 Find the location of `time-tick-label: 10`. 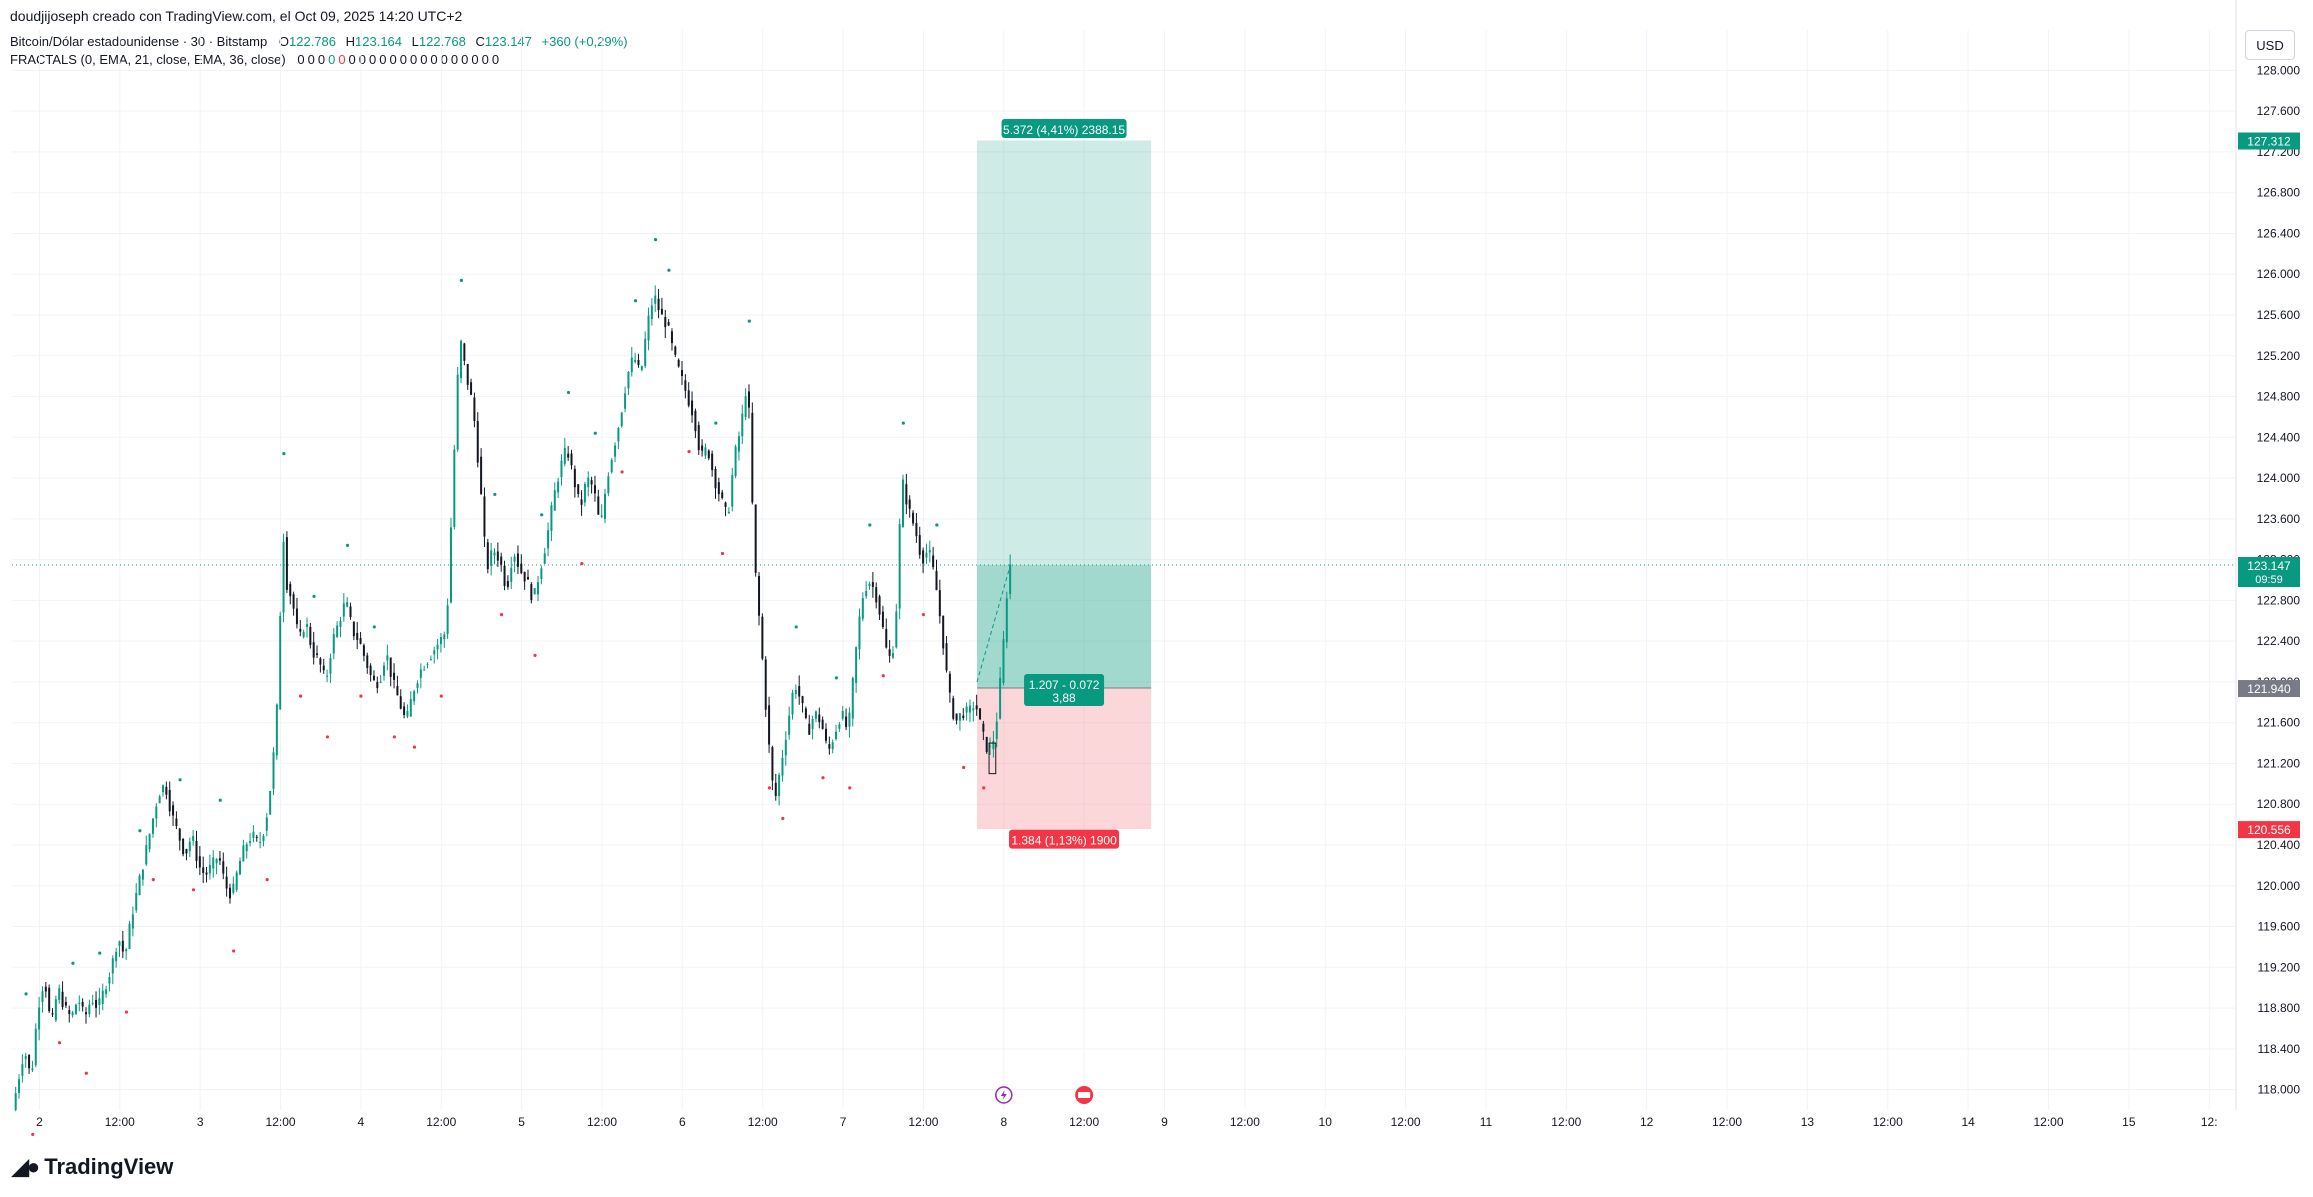

time-tick-label: 10 is located at coordinates (1326, 1122).